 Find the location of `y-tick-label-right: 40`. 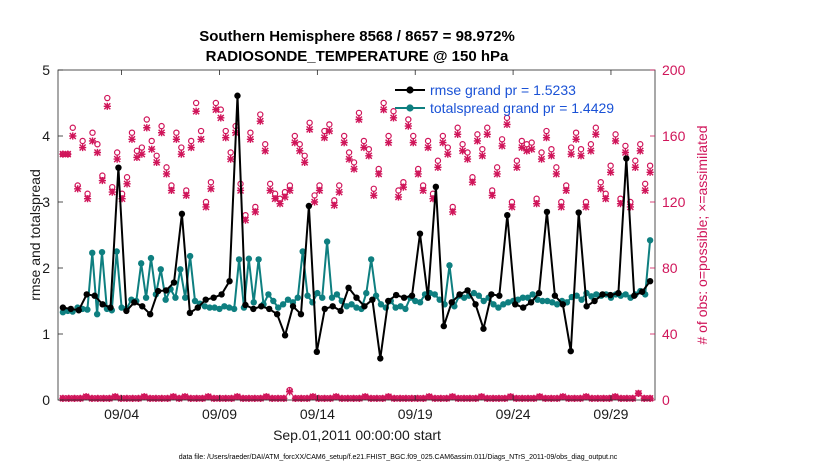

y-tick-label-right: 40 is located at coordinates (670, 334).